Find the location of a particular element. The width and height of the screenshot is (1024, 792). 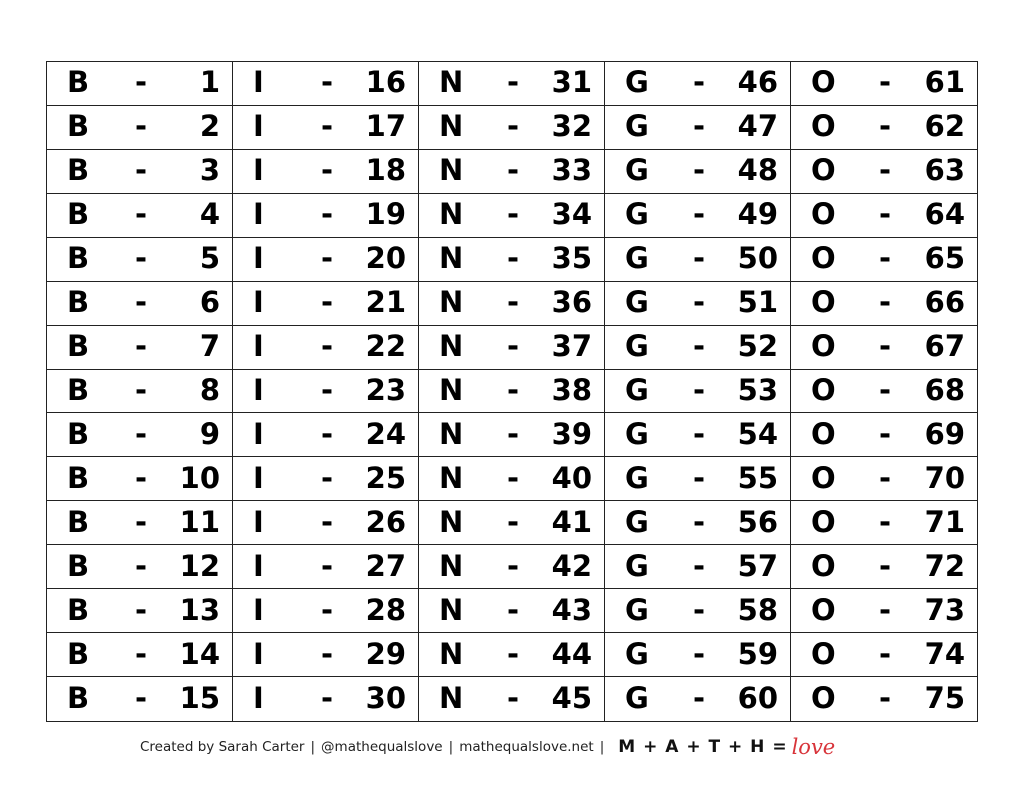

cell-number: 20 is located at coordinates (385, 258).